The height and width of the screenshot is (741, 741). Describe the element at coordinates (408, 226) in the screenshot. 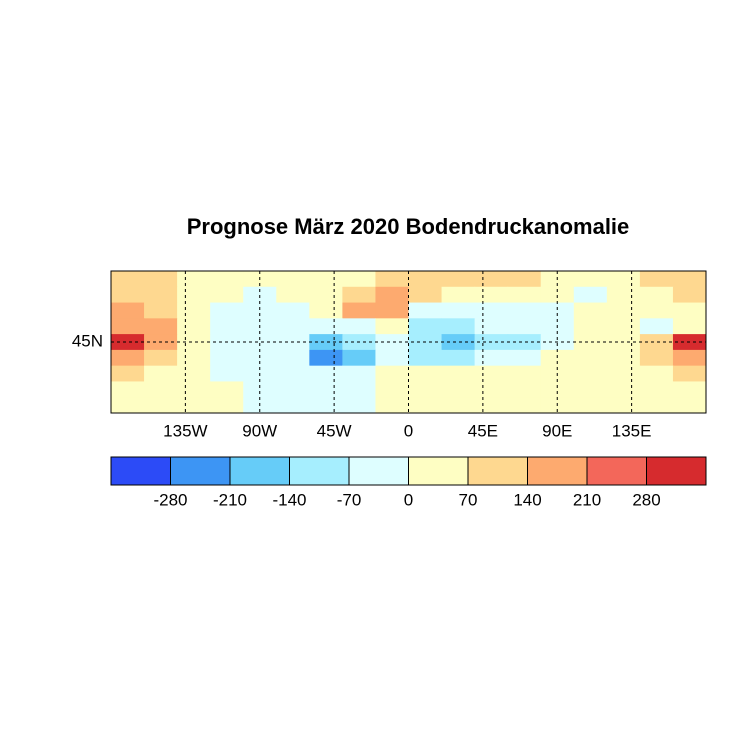

I see `chart-title: Prognose März 2020 Bodendruckanomalie` at that location.